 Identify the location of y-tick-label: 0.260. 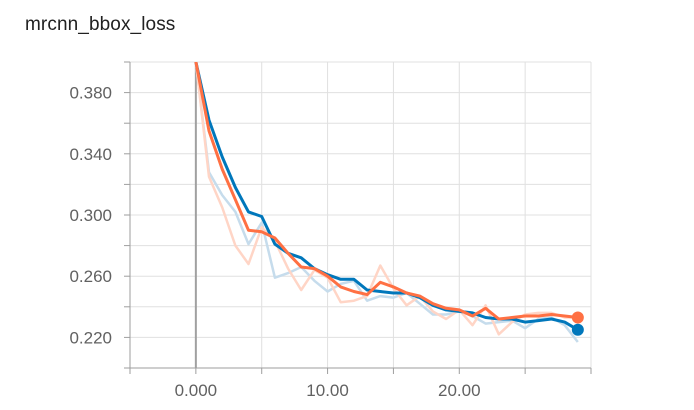
(90, 276).